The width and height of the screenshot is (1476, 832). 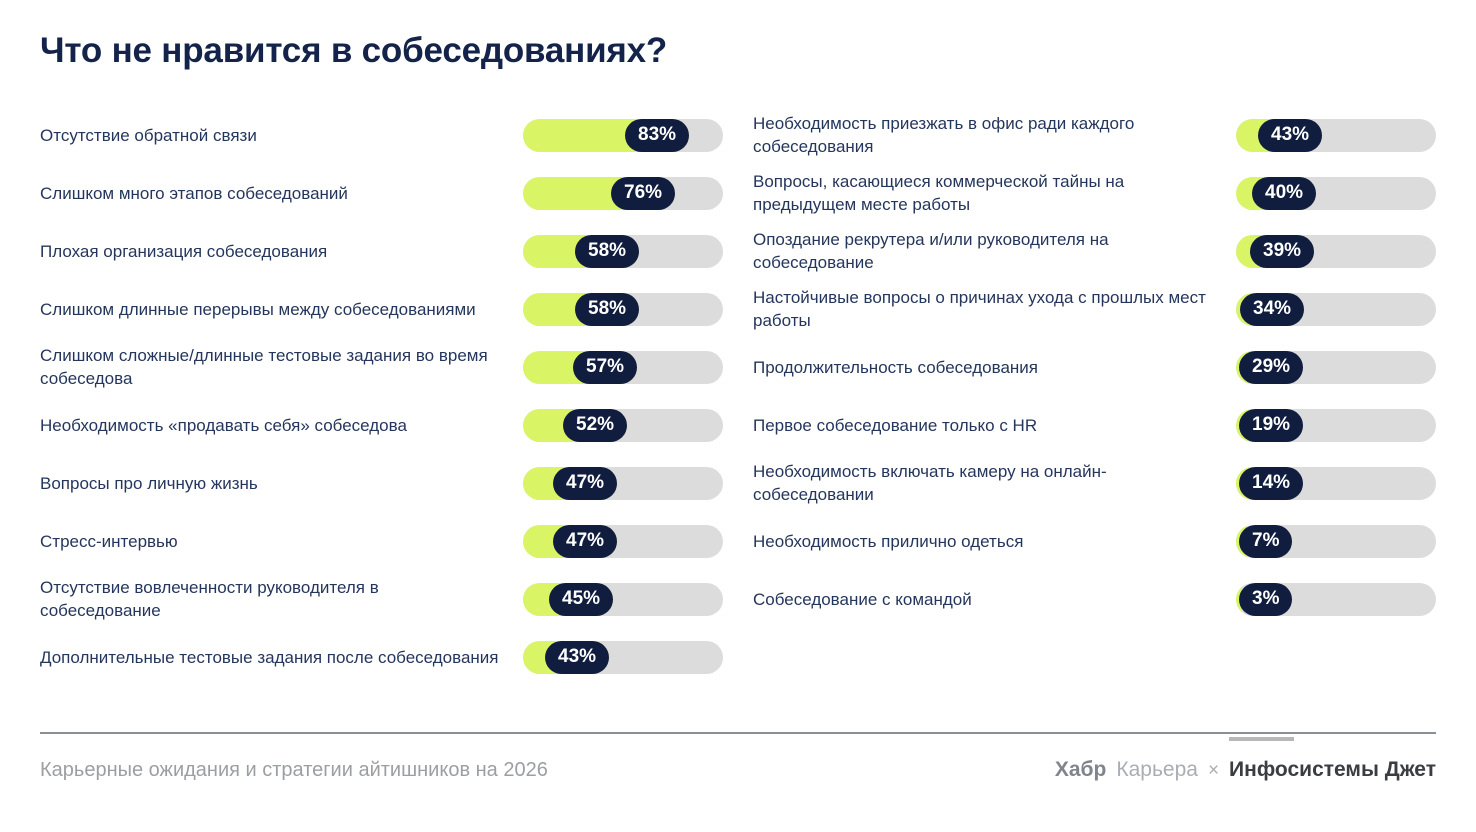 I want to click on bar-track: 45%, so click(x=623, y=599).